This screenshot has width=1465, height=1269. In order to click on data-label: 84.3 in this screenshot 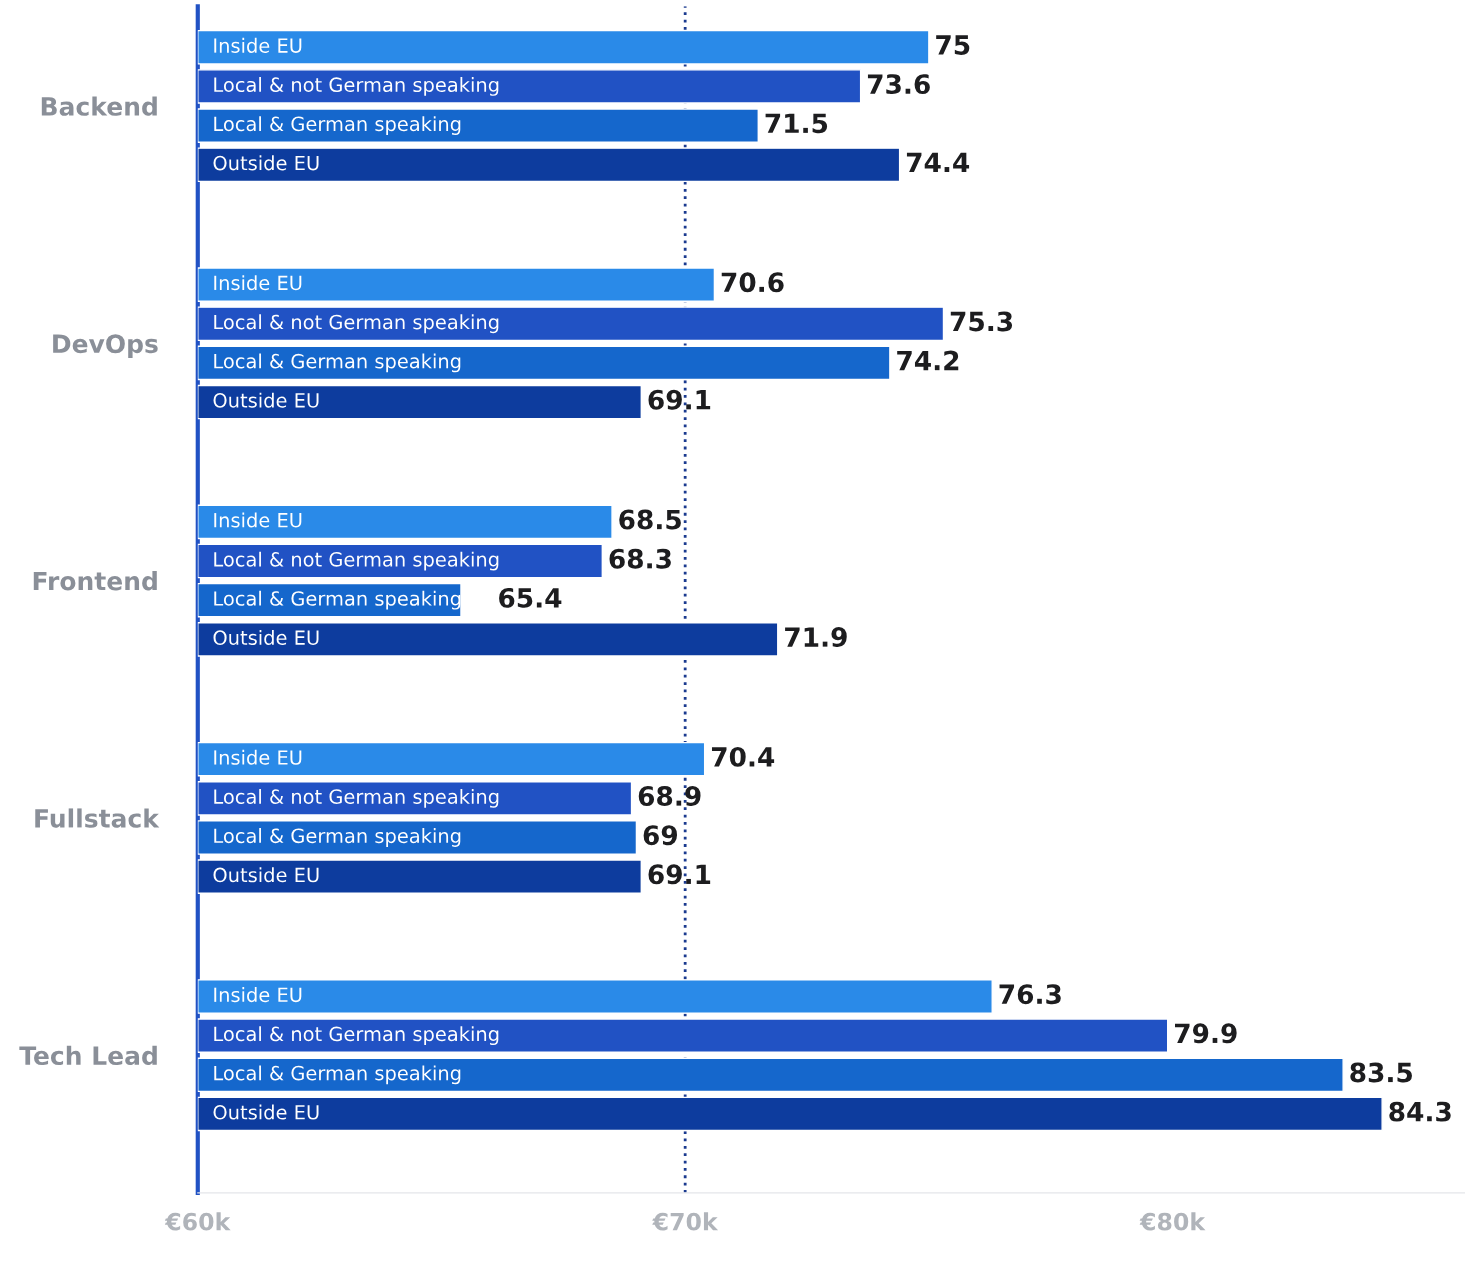, I will do `click(1420, 1111)`.